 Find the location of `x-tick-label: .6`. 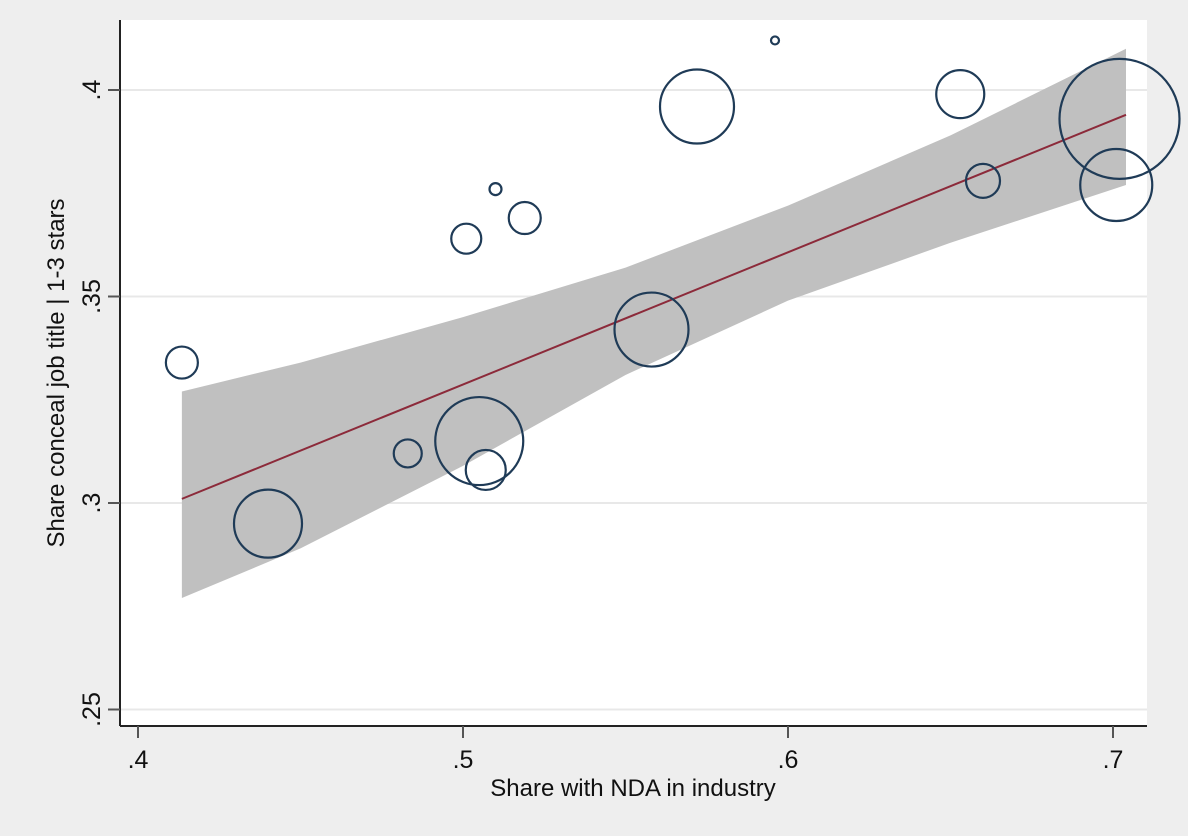

x-tick-label: .6 is located at coordinates (788, 760).